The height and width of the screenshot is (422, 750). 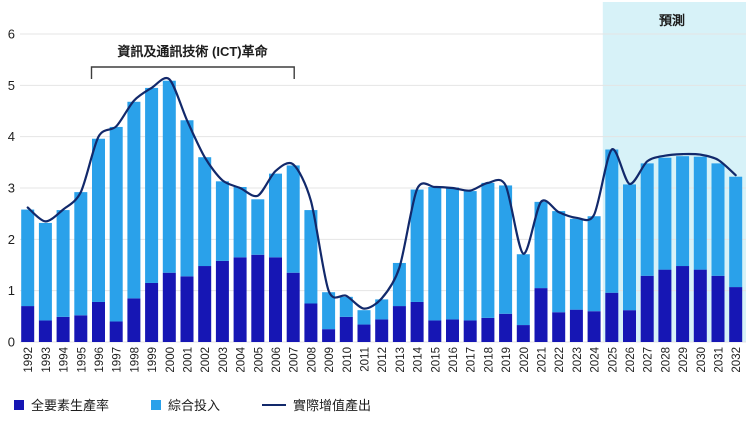 I want to click on bar-2027-inputs, so click(x=647, y=219).